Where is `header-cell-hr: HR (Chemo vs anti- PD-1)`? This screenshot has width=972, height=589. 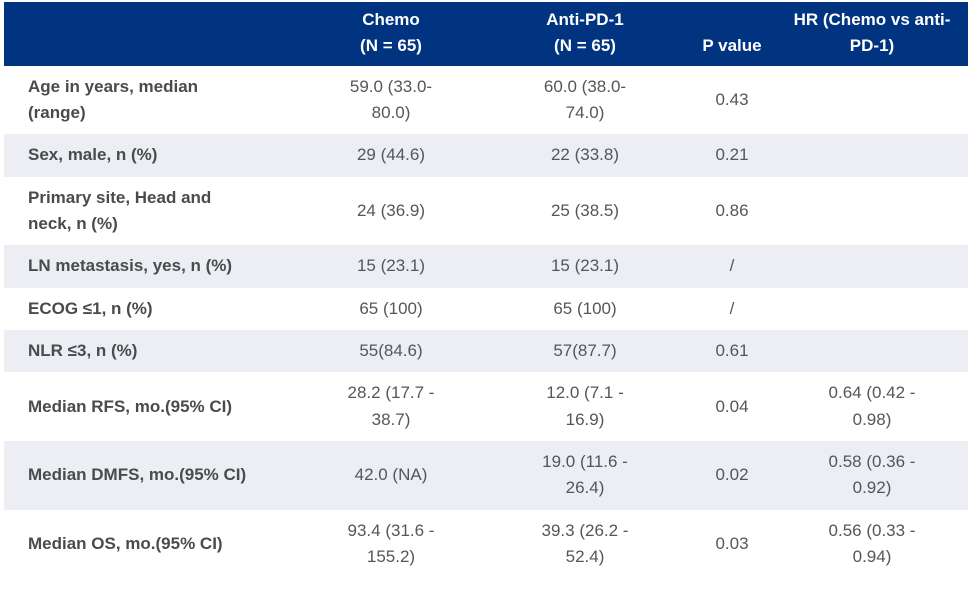 header-cell-hr: HR (Chemo vs anti- PD-1) is located at coordinates (872, 34).